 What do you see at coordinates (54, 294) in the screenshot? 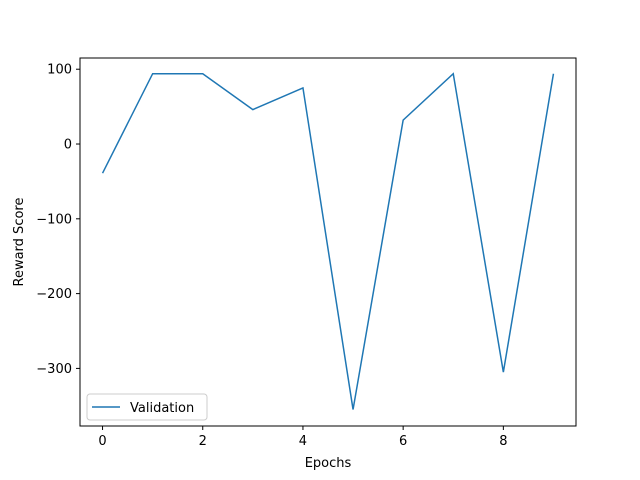
I see `y-tick-label: −200` at bounding box center [54, 294].